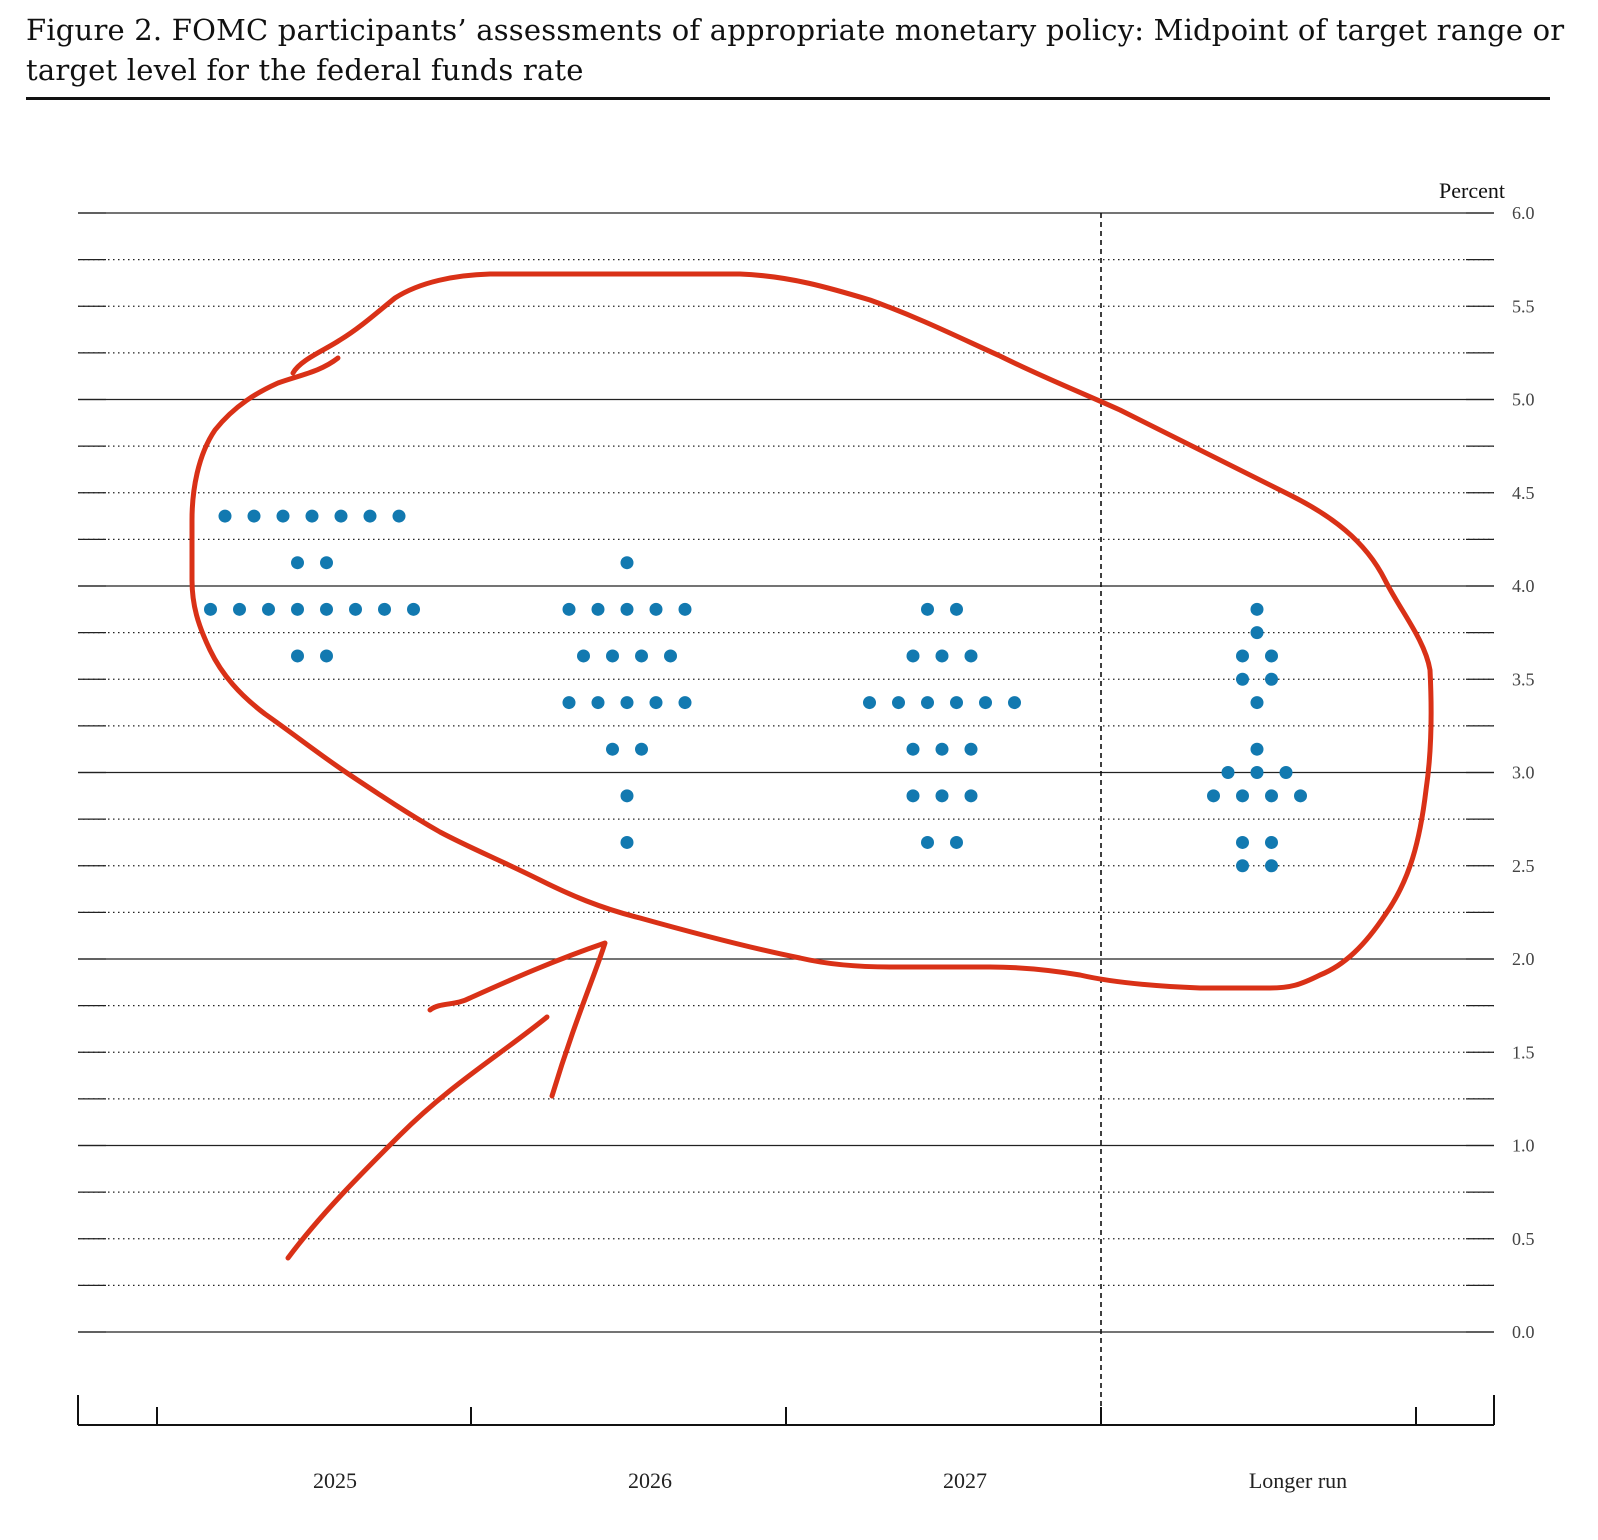  What do you see at coordinates (417, 1137) in the screenshot?
I see `annotation-arrow-shaft` at bounding box center [417, 1137].